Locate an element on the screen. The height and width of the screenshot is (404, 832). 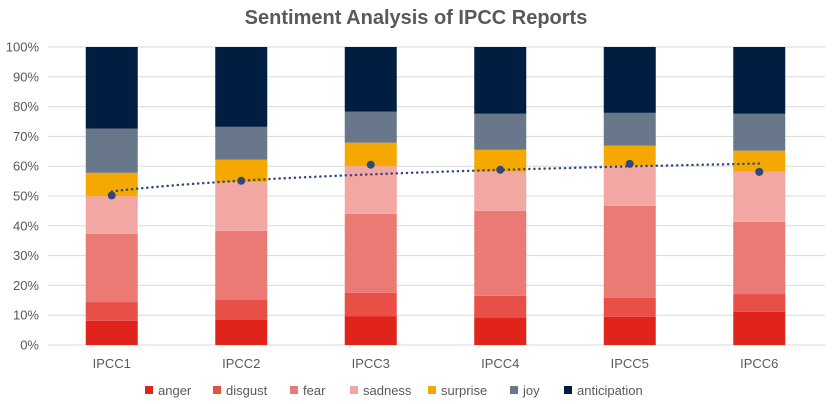
y-tick-label: 10% is located at coordinates (26, 315).